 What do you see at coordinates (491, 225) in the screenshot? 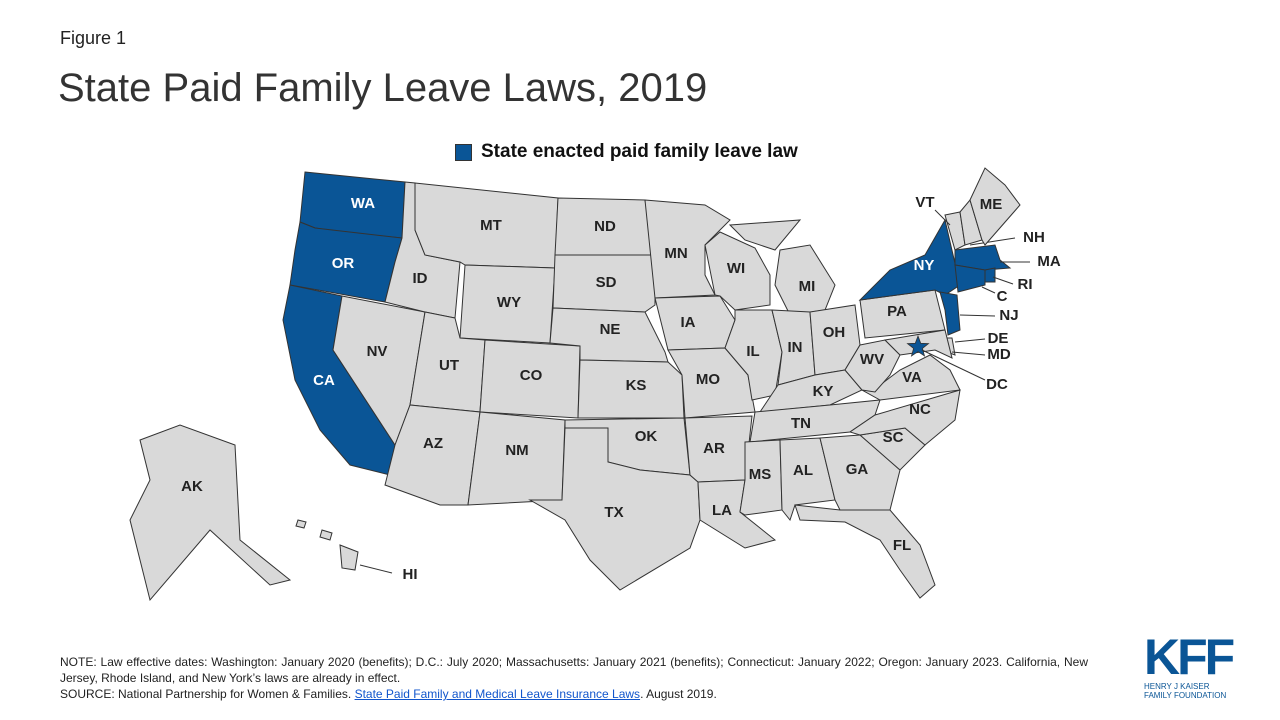
I see `state-label: MT` at bounding box center [491, 225].